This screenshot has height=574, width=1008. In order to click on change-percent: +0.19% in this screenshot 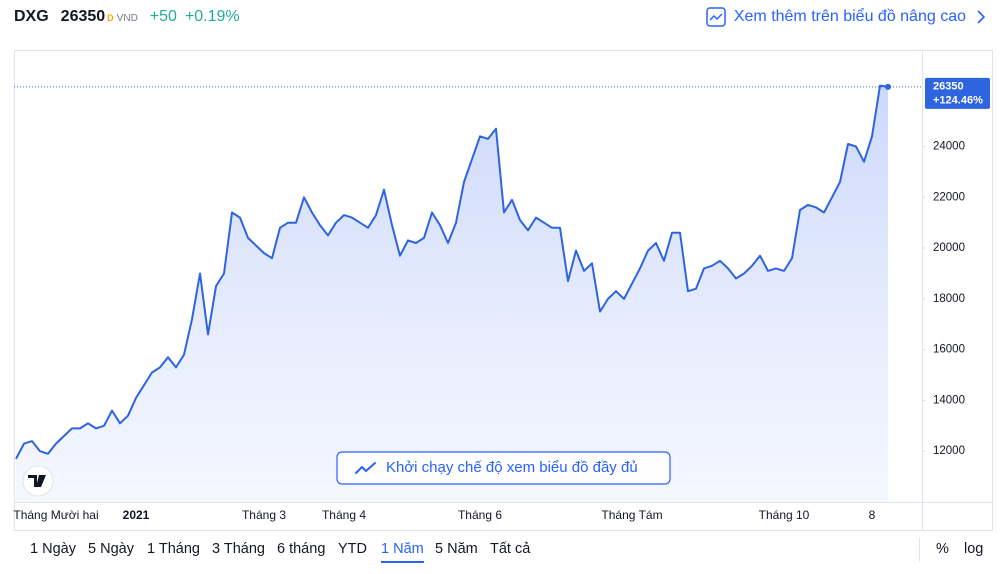, I will do `click(212, 16)`.